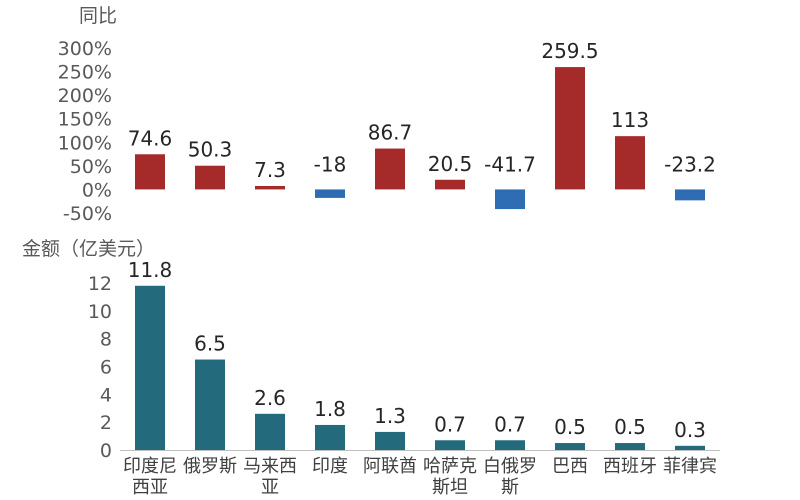 The image size is (800, 500). I want to click on yoy-axis-title: 同比, so click(98, 16).